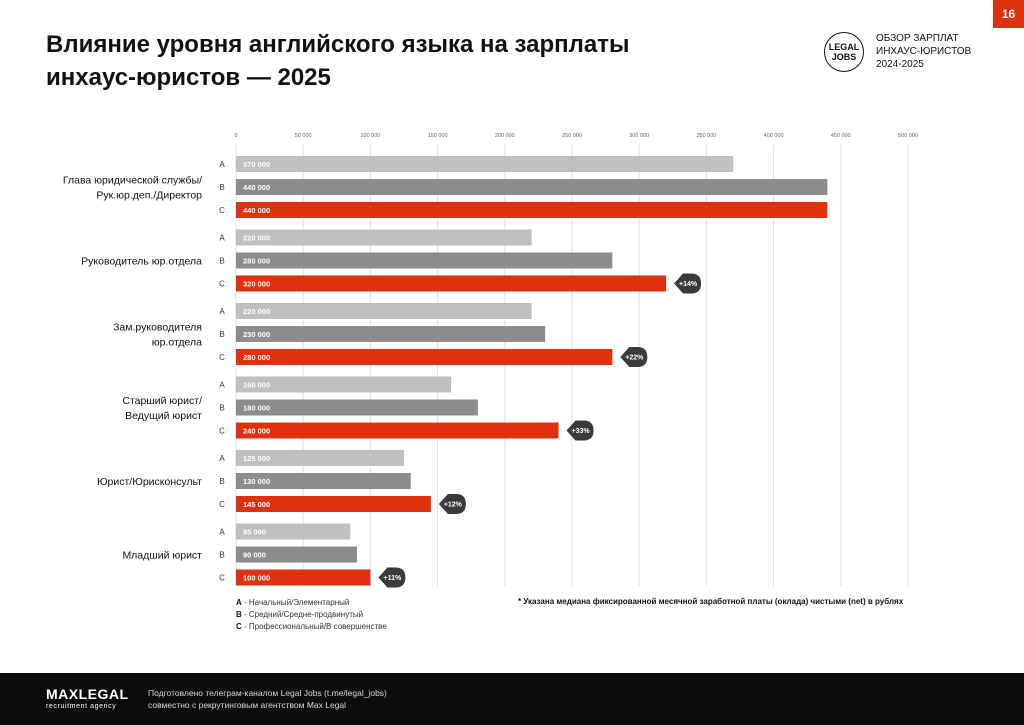 This screenshot has width=1024, height=725. Describe the element at coordinates (162, 401) in the screenshot. I see `category-label: Старший юрист/` at that location.